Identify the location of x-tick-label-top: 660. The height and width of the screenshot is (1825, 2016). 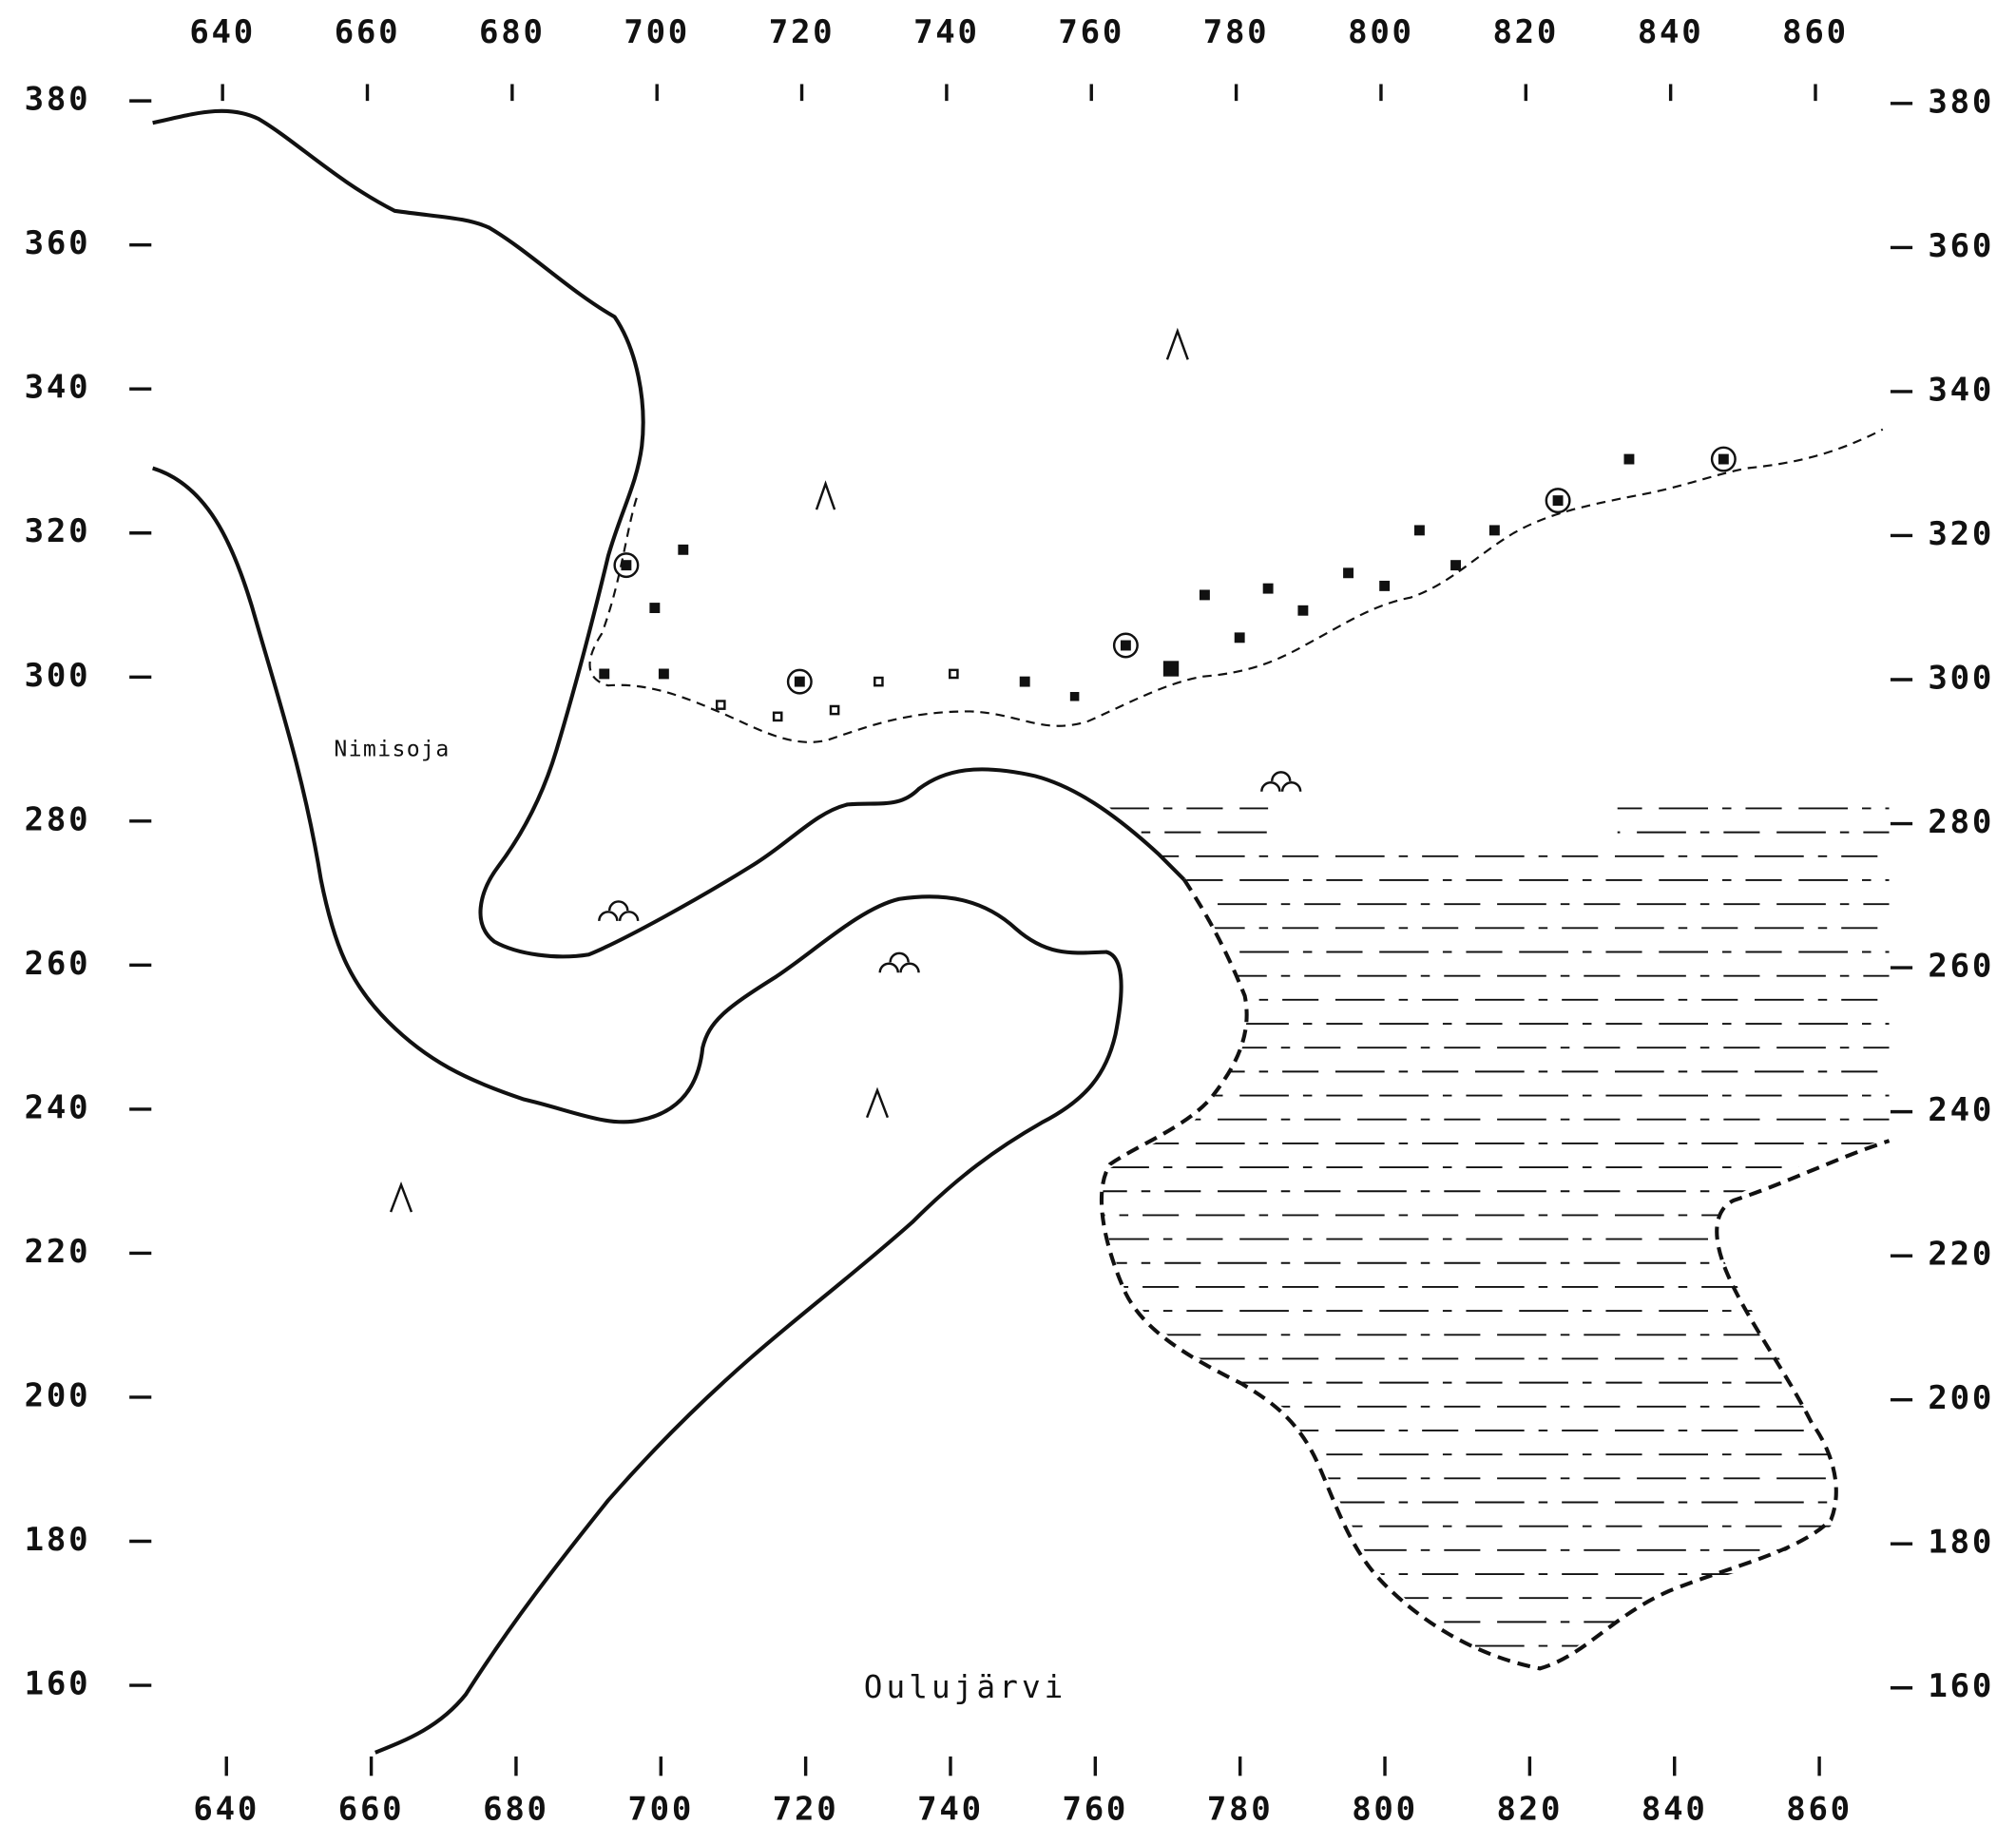
(368, 32).